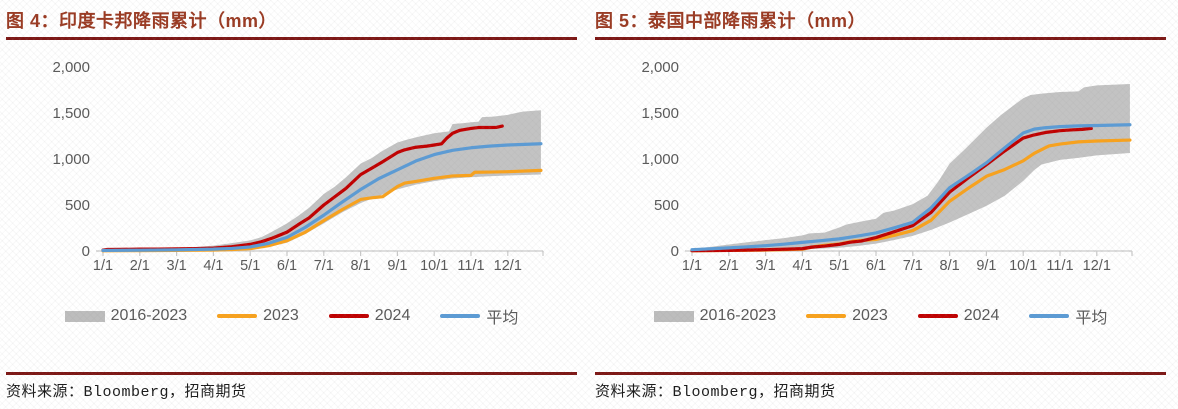 The image size is (1178, 409). I want to click on series-line-2024, so click(891, 189).